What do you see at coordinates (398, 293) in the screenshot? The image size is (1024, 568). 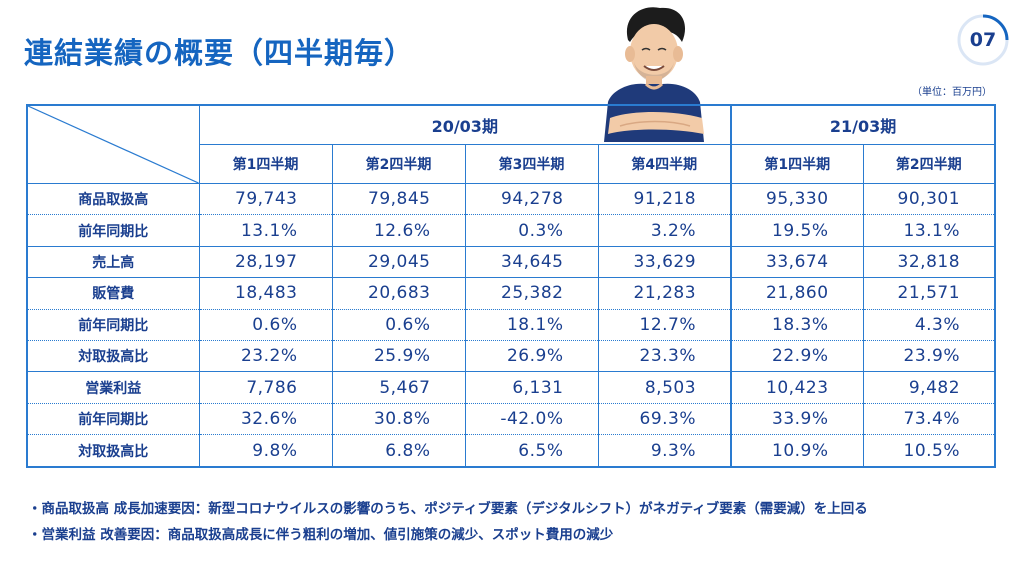 I see `table-cell: 20,683` at bounding box center [398, 293].